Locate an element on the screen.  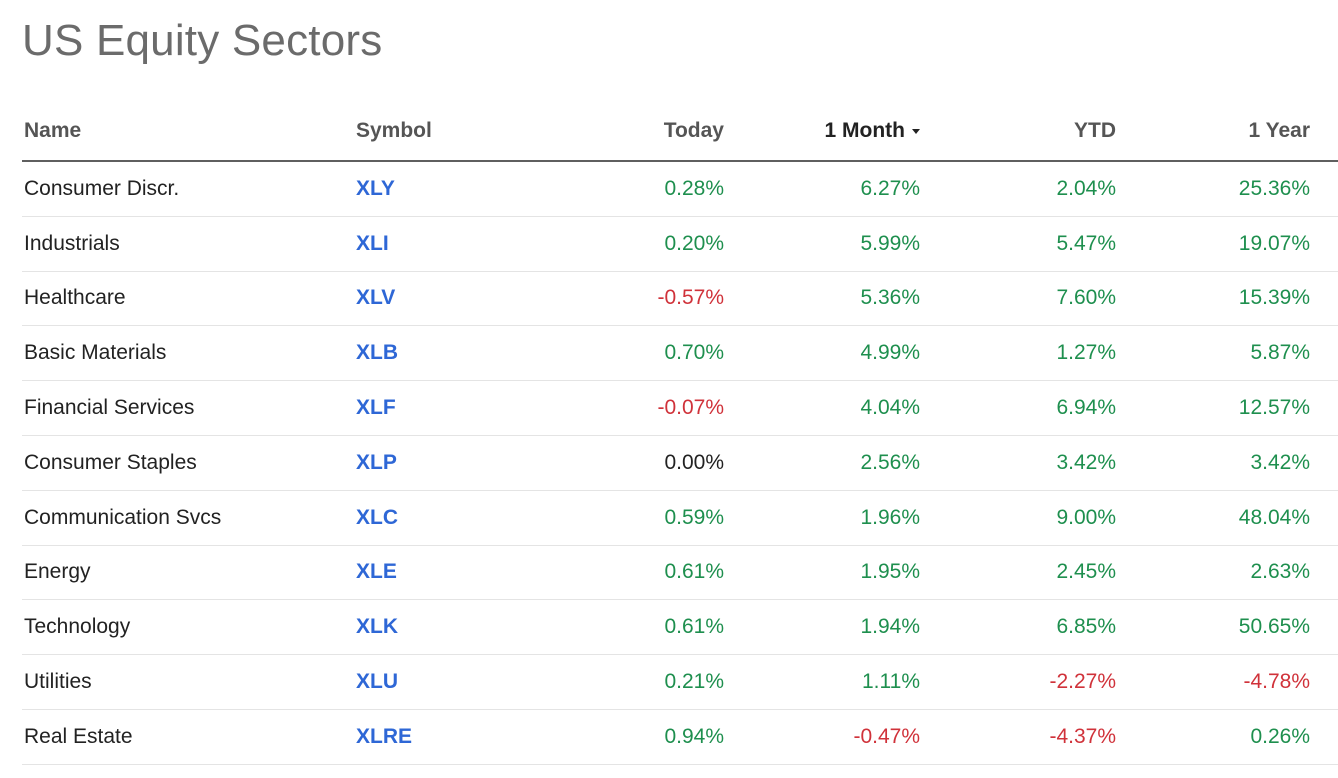
sector-name: Consumer Discr. is located at coordinates (102, 188).